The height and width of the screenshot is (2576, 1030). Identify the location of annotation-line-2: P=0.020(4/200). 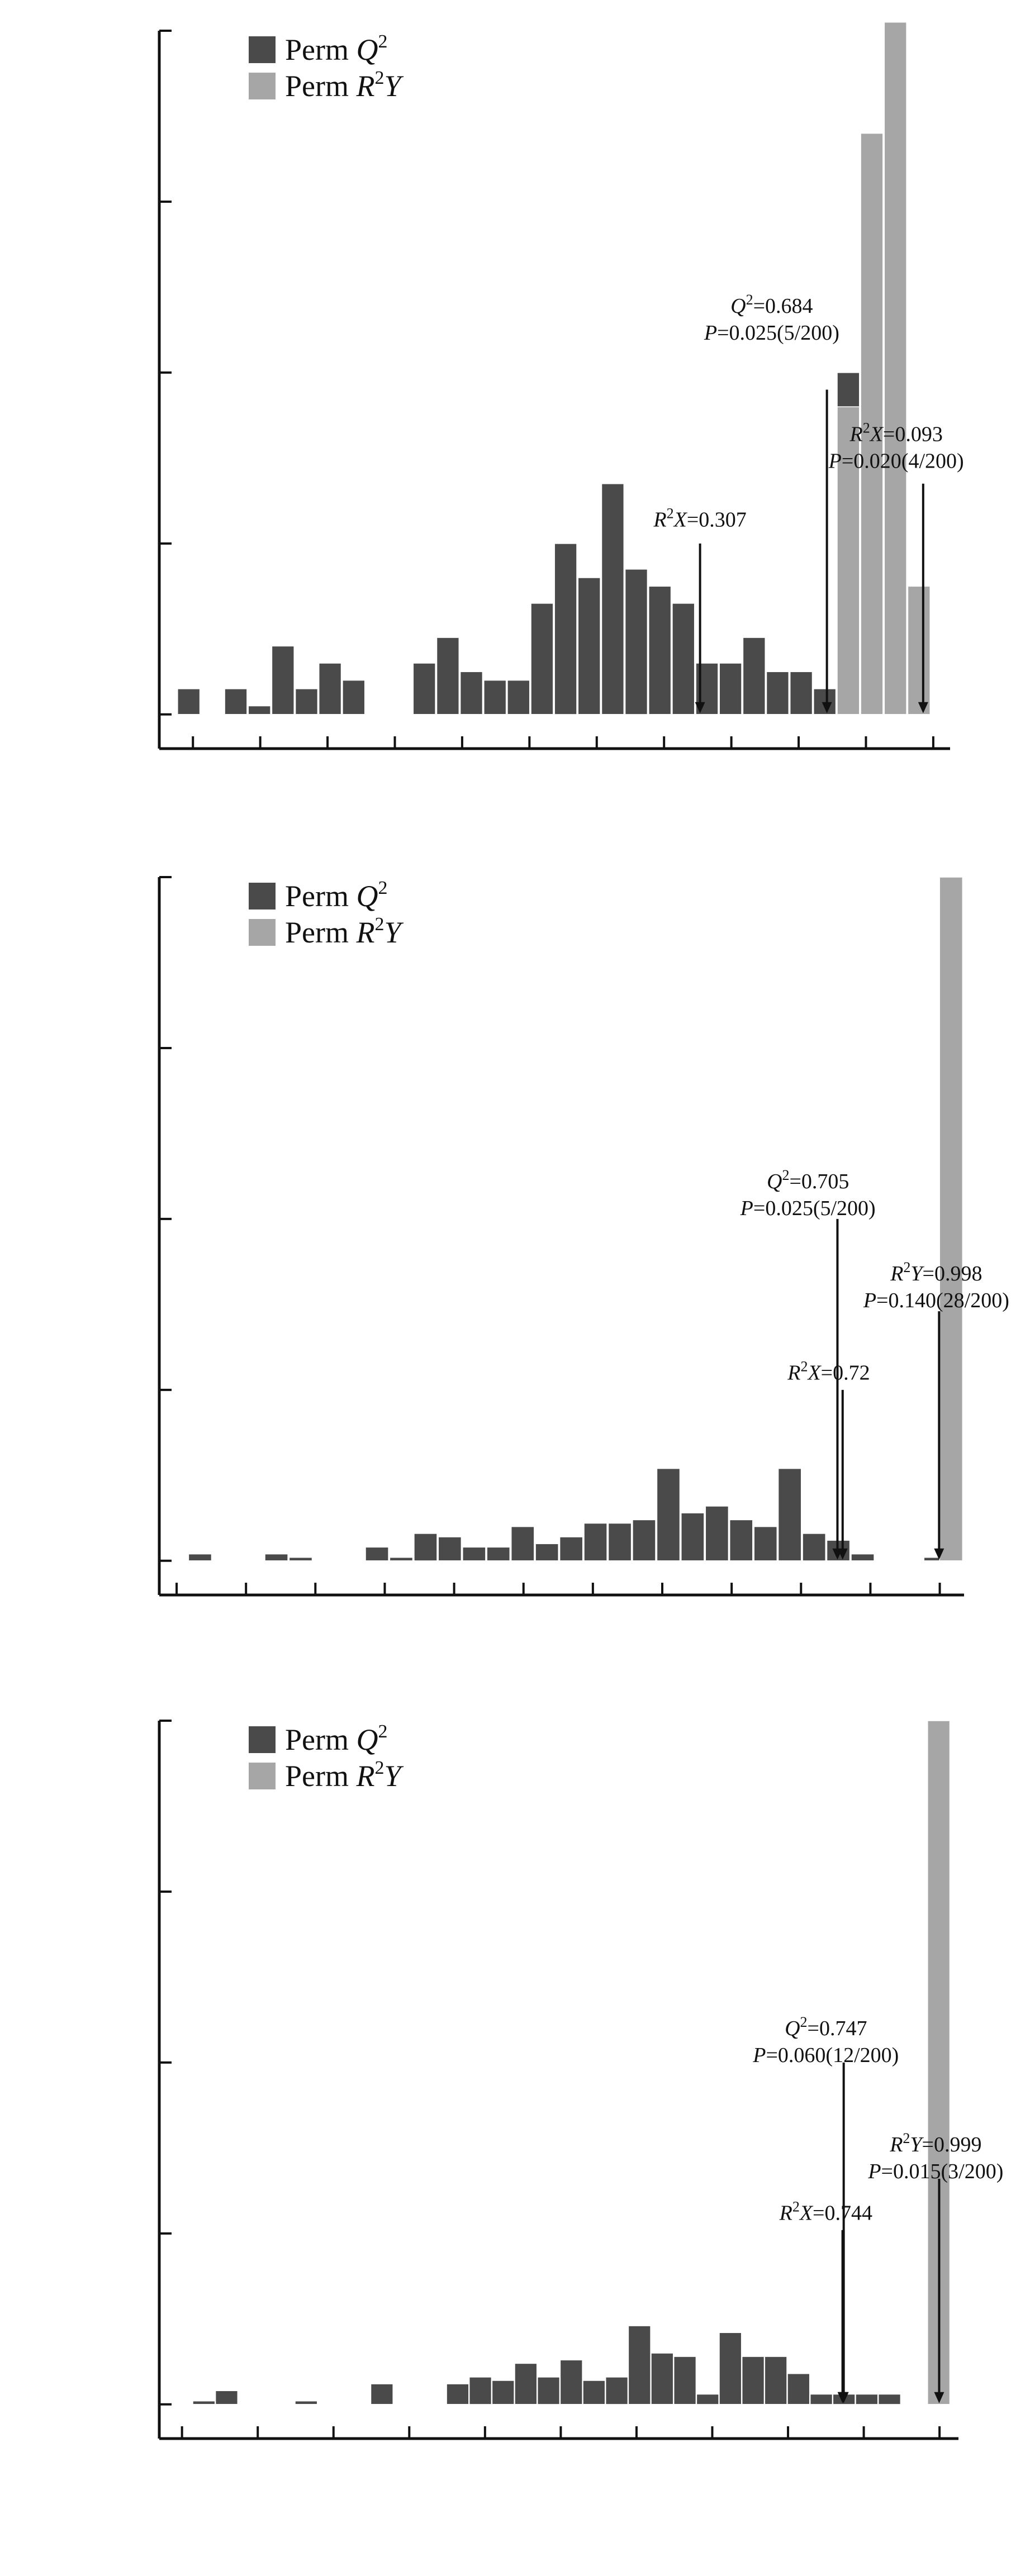
(896, 461).